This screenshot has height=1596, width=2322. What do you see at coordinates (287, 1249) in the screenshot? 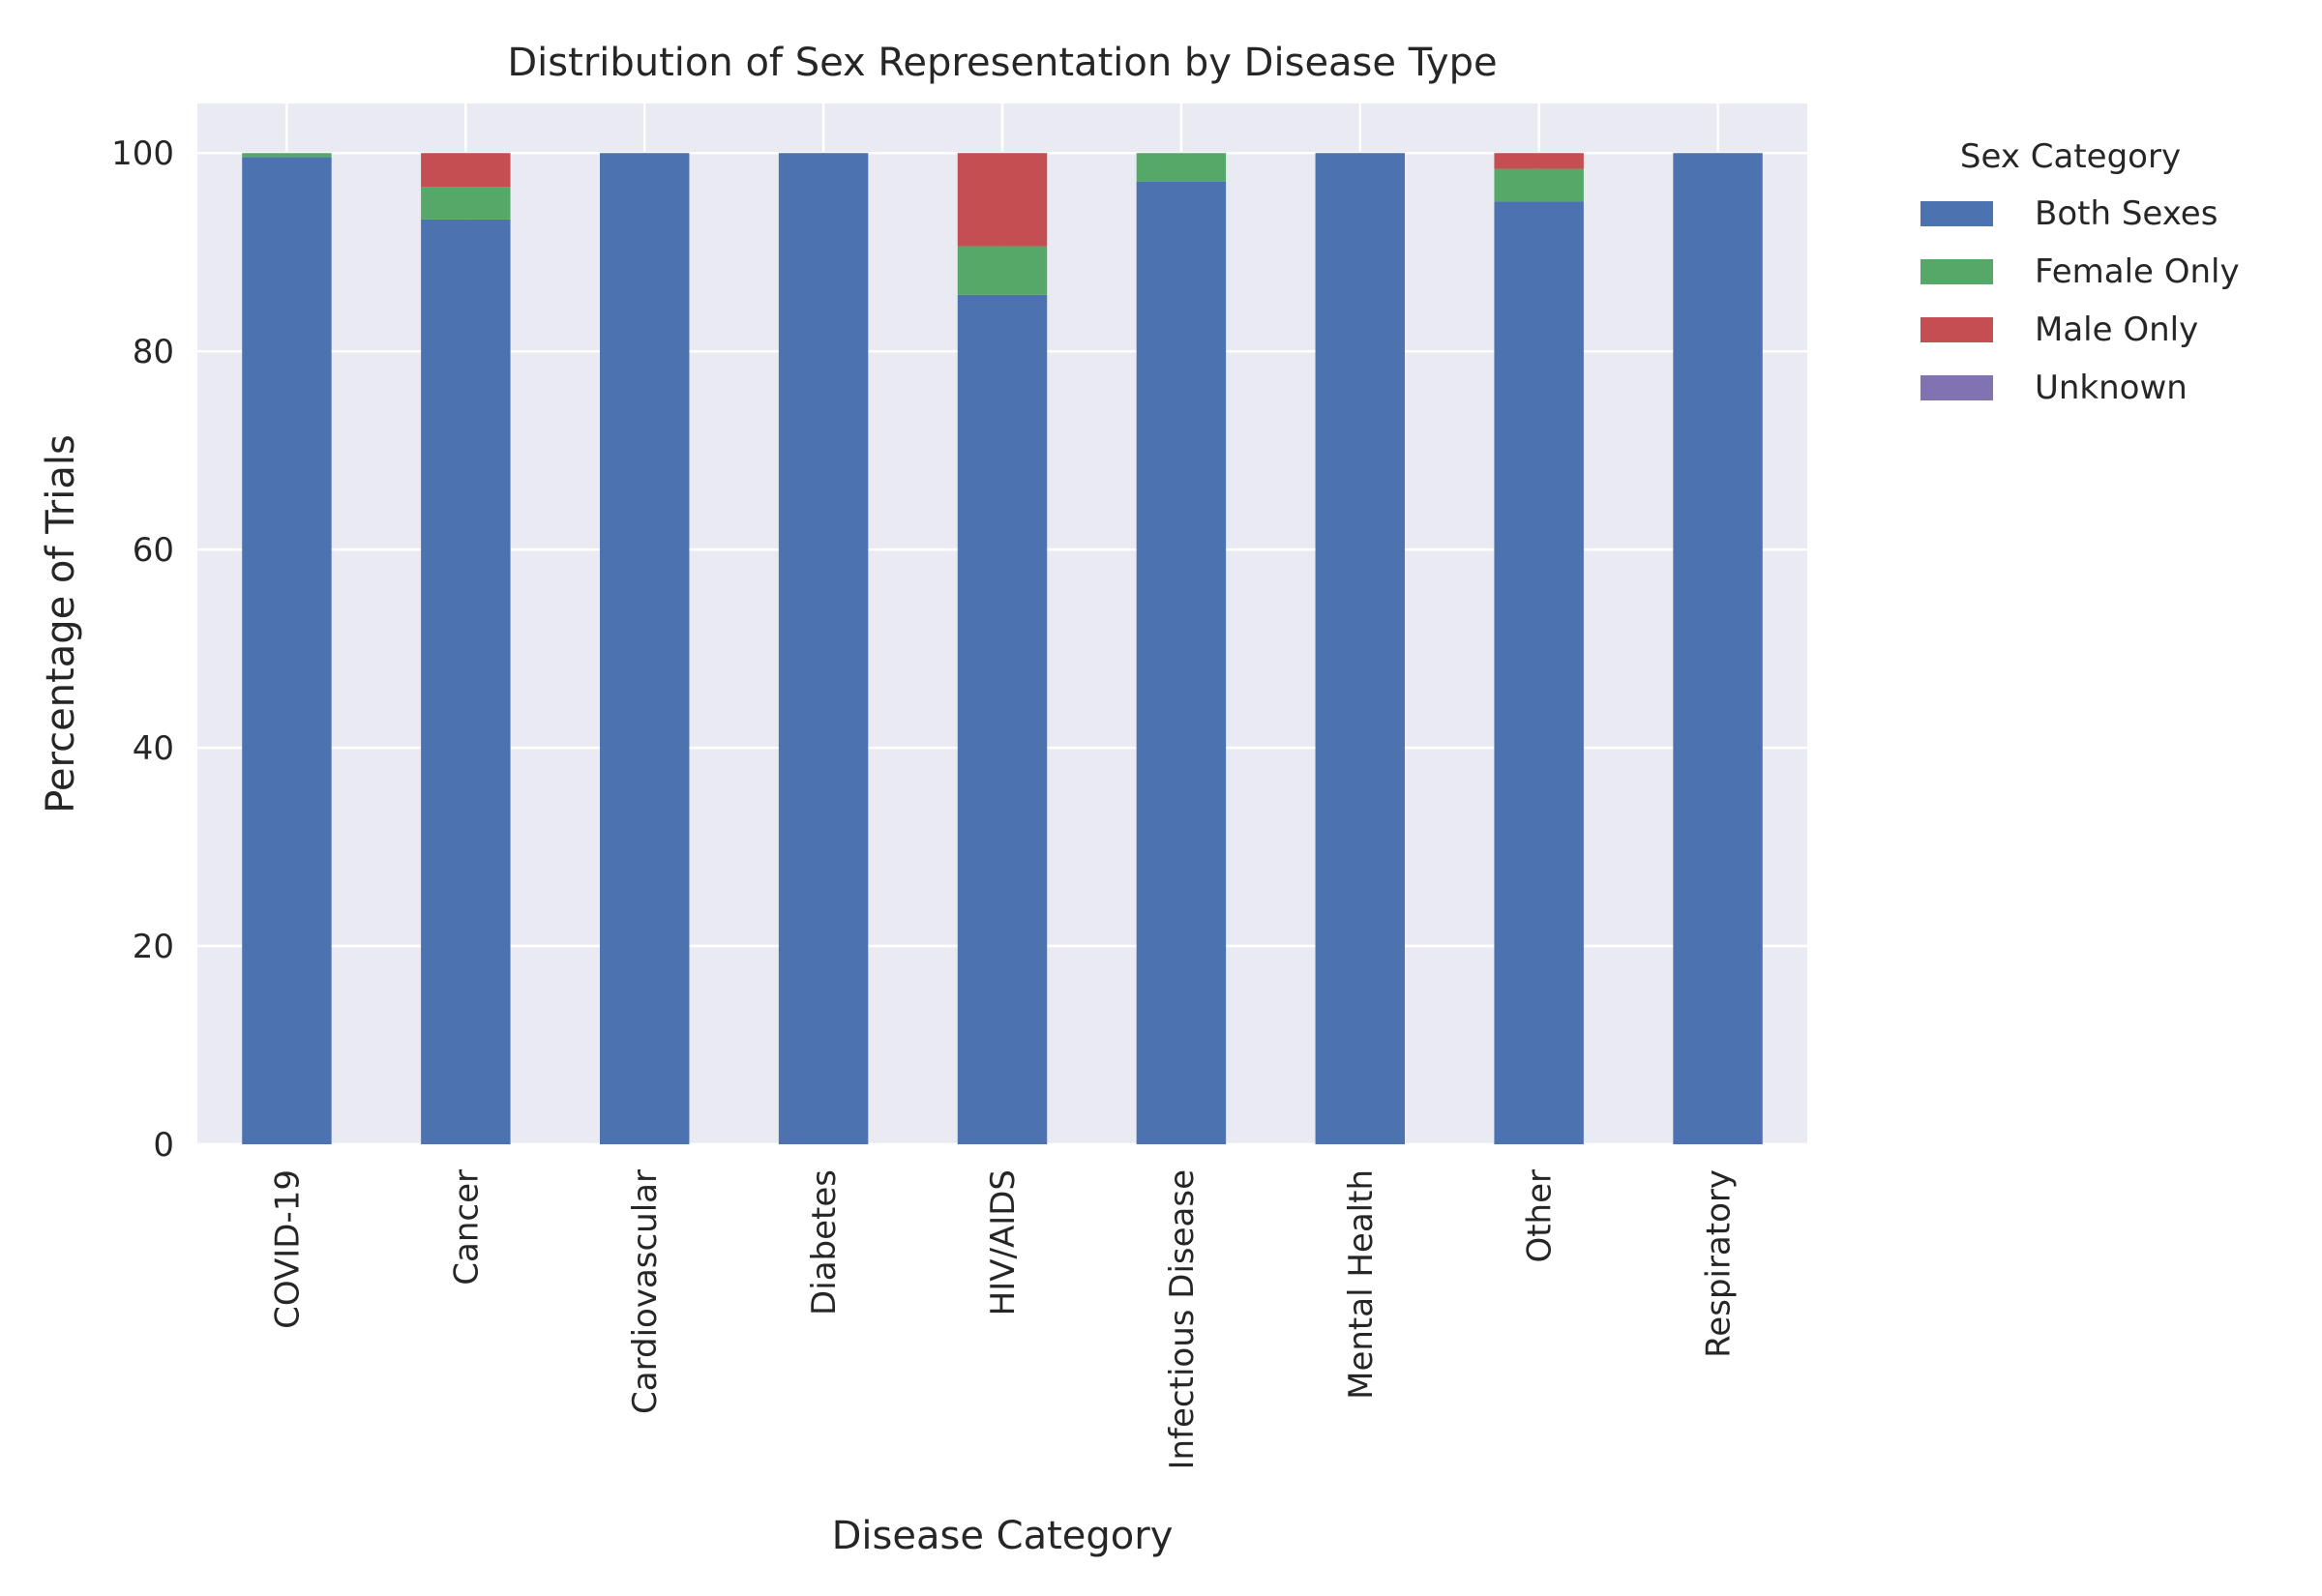
I see `x-tick-label: COVID-19` at bounding box center [287, 1249].